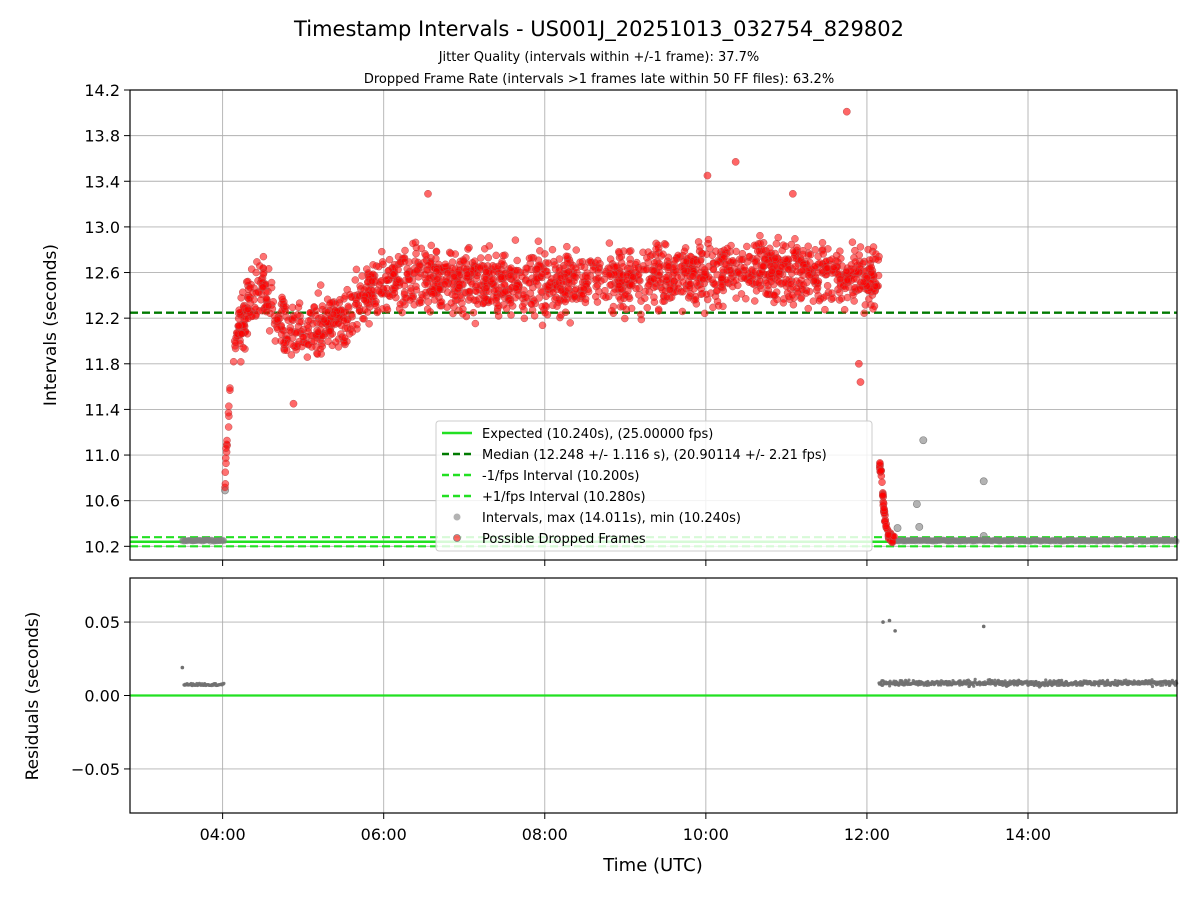 This screenshot has height=900, width=1200. I want to click on residuals-y-tick-label: 0.05, so click(102, 622).